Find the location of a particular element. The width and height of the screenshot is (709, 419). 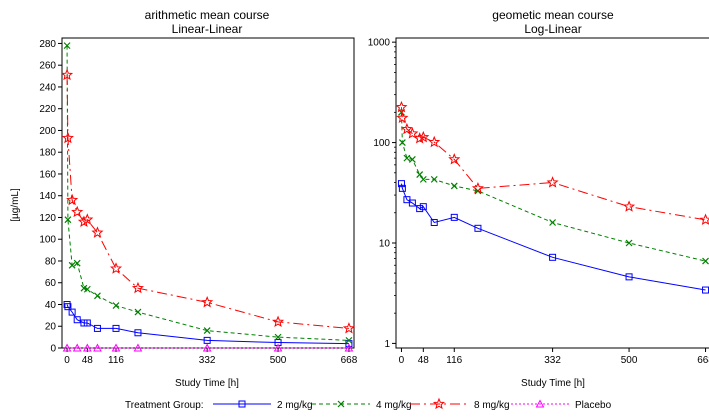

legend-label-placebo: Placebo is located at coordinates (593, 405).